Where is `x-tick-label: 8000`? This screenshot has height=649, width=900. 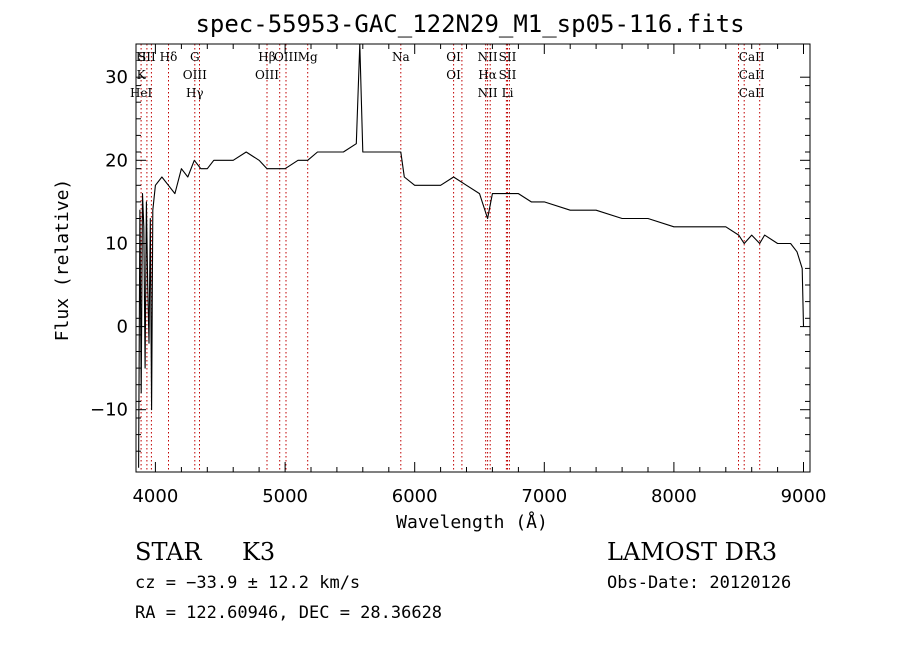
x-tick-label: 8000 is located at coordinates (674, 496).